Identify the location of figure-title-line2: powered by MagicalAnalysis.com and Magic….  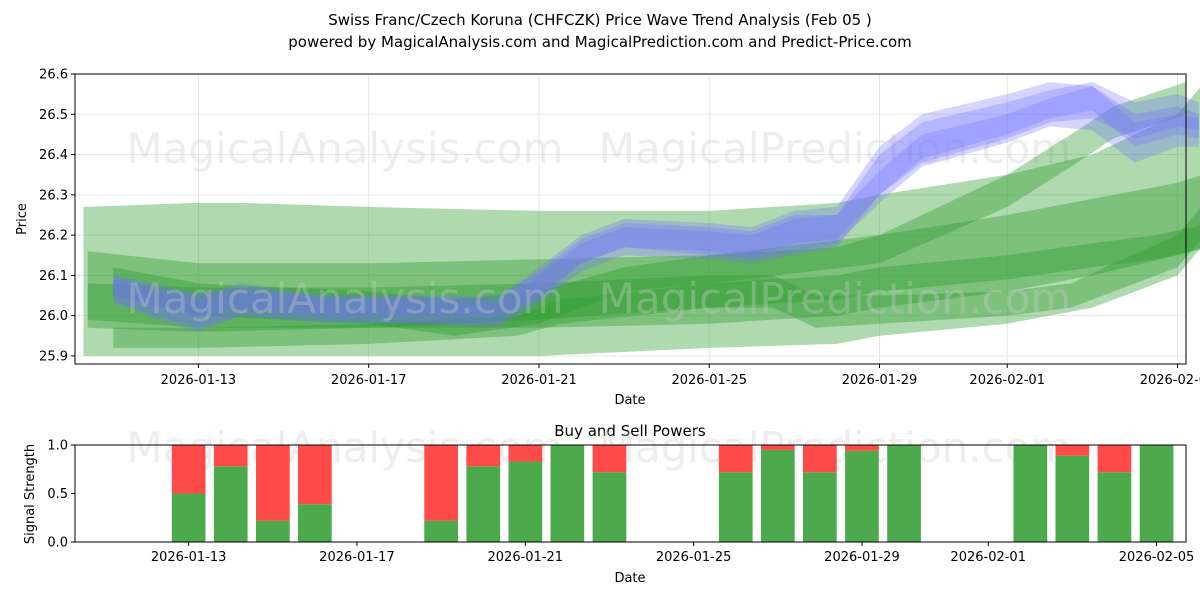
(600, 42).